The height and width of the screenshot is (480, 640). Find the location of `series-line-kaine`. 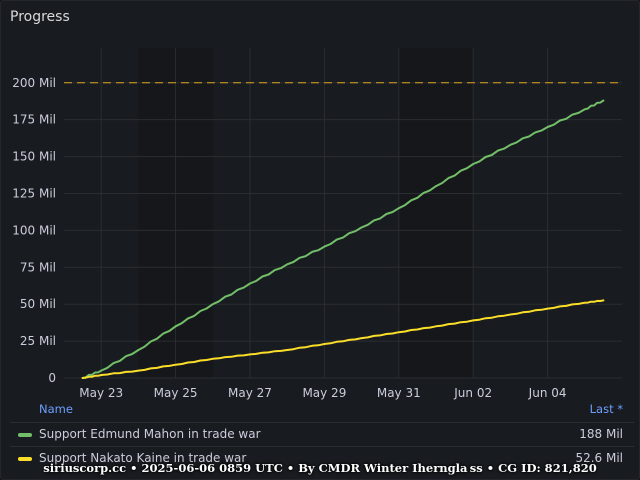

series-line-kaine is located at coordinates (343, 339).